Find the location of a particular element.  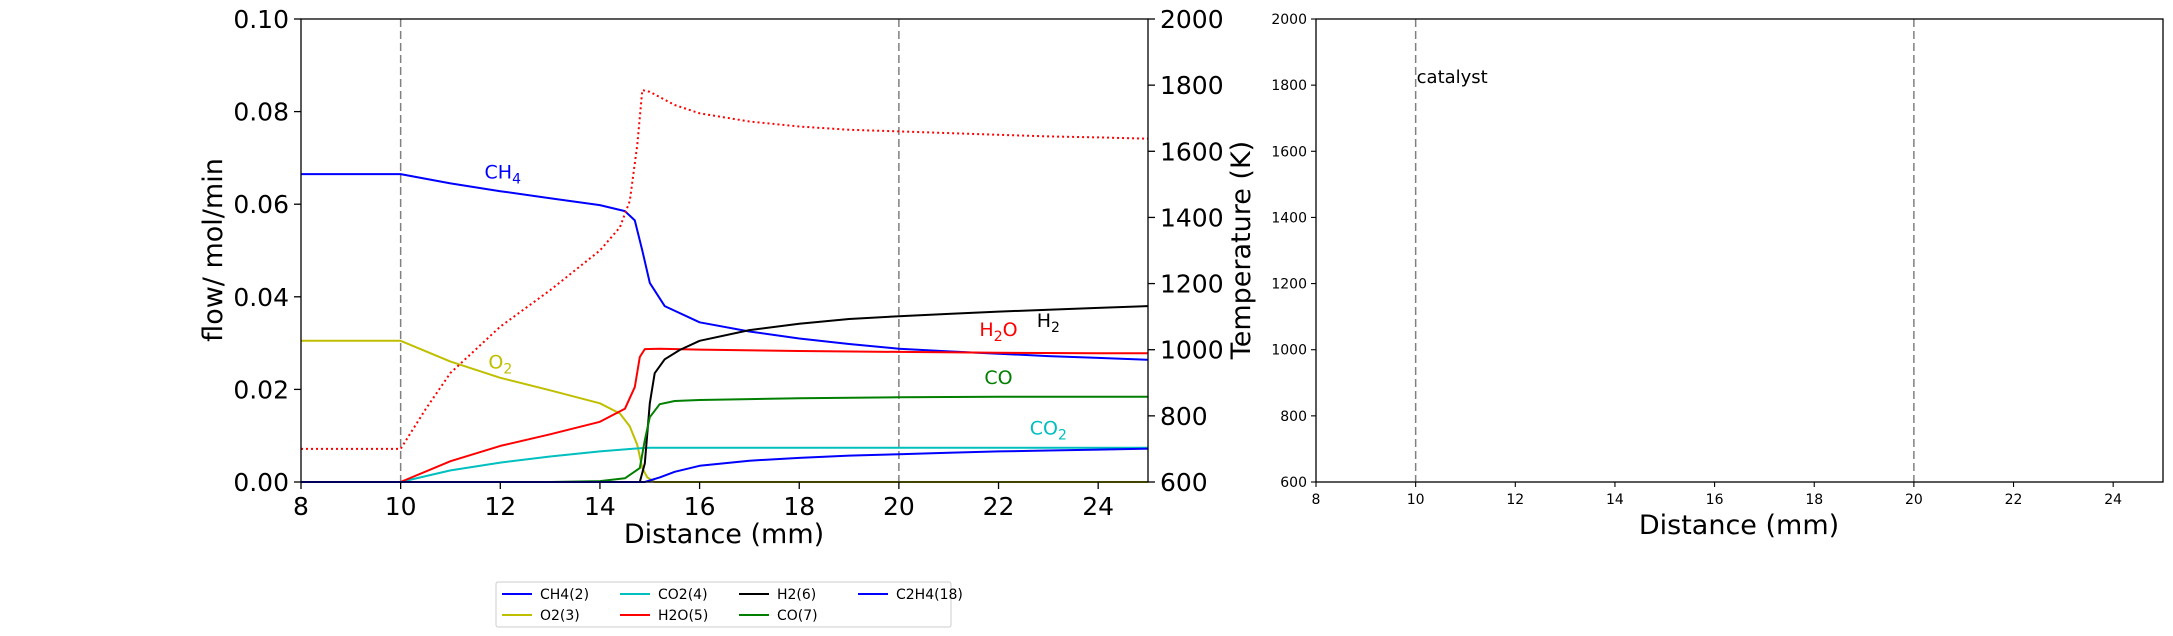

y2-tick-label: 2000 is located at coordinates (1192, 19).